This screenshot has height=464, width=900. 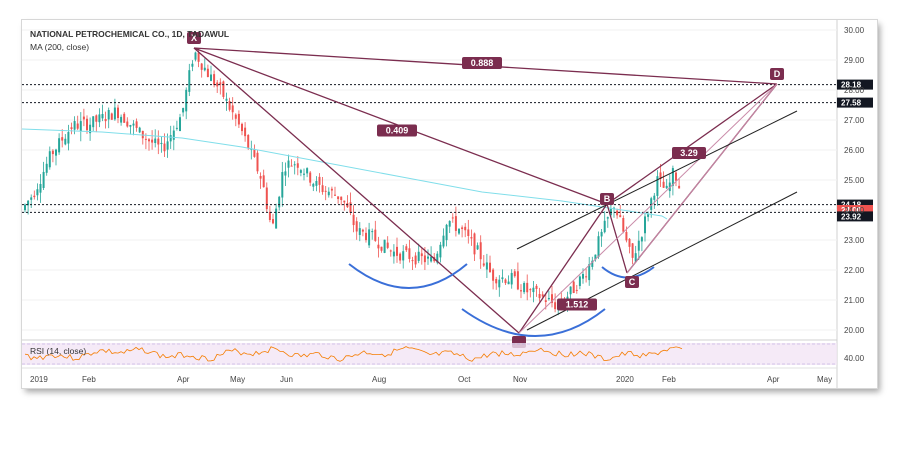 What do you see at coordinates (854, 60) in the screenshot?
I see `y-tick-label: 29.00` at bounding box center [854, 60].